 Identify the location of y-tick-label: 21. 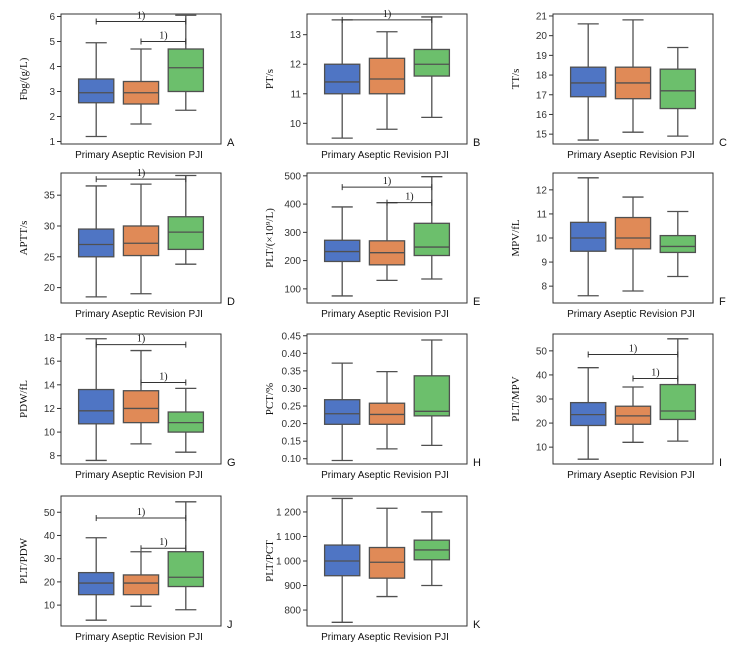
(542, 16).